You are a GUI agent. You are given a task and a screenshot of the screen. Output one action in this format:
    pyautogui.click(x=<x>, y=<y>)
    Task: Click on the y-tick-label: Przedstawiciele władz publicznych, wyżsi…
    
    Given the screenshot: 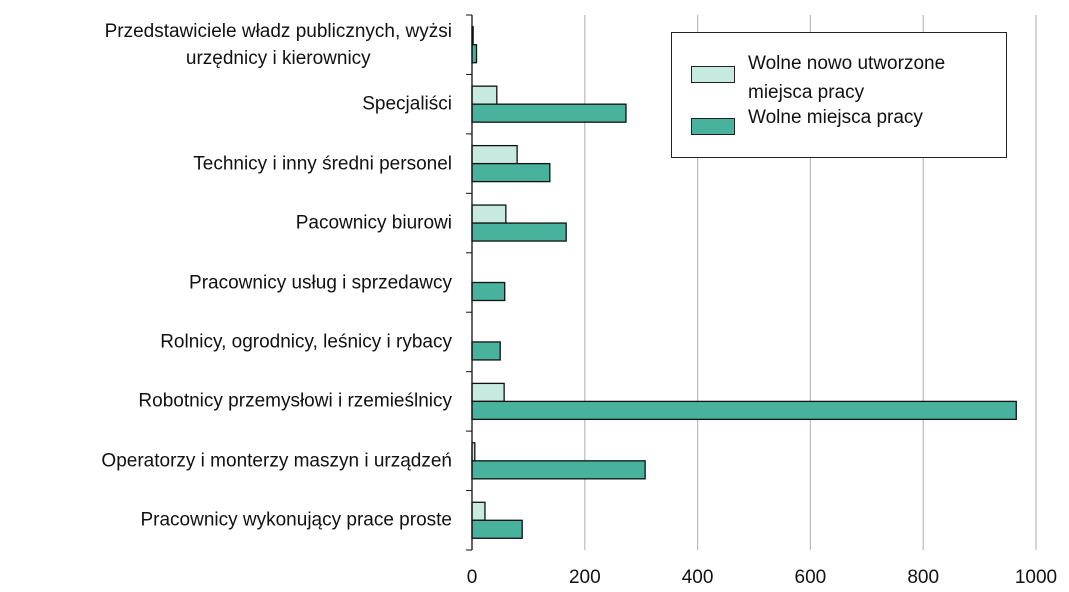 What is the action you would take?
    pyautogui.click(x=278, y=44)
    